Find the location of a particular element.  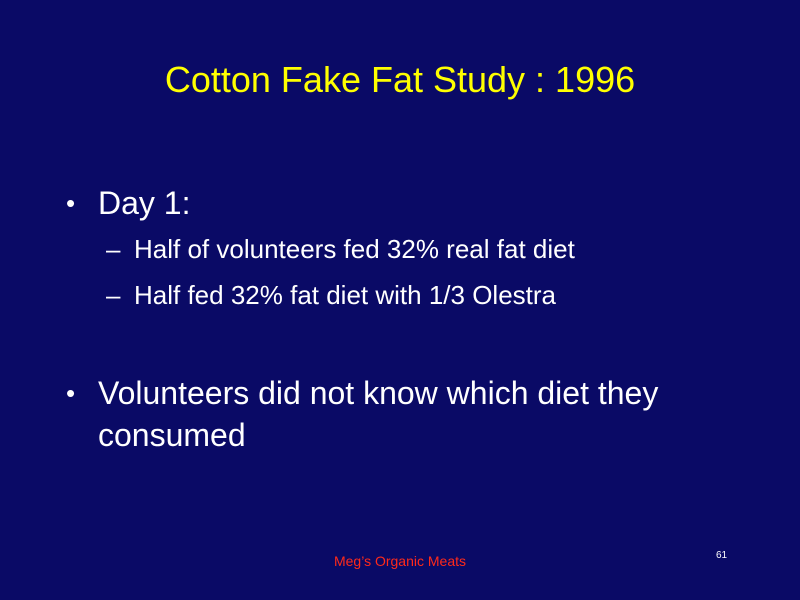

sub-bullet-item: – Half fed 32% fat diet with 1/3 Olestra is located at coordinates (426, 295).